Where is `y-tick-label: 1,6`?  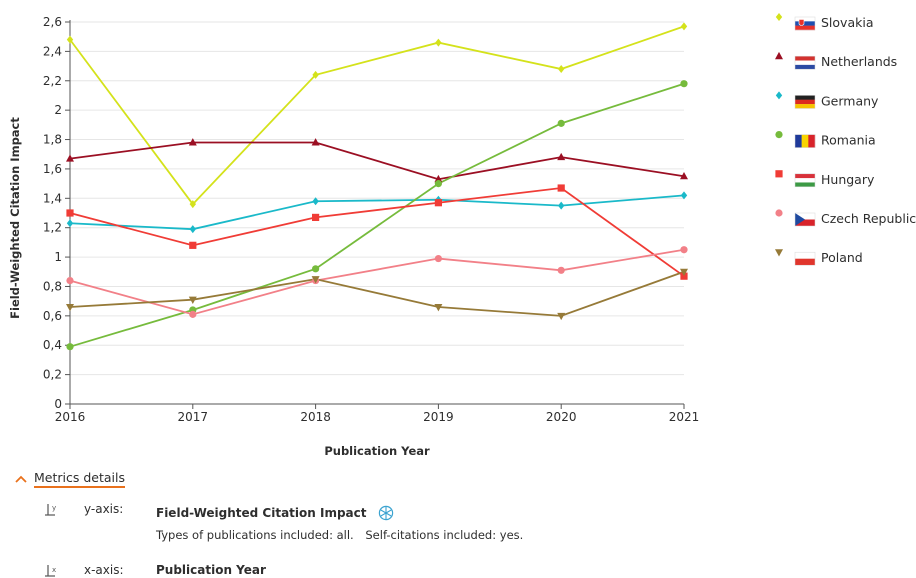
y-tick-label: 1,6 is located at coordinates (52, 169).